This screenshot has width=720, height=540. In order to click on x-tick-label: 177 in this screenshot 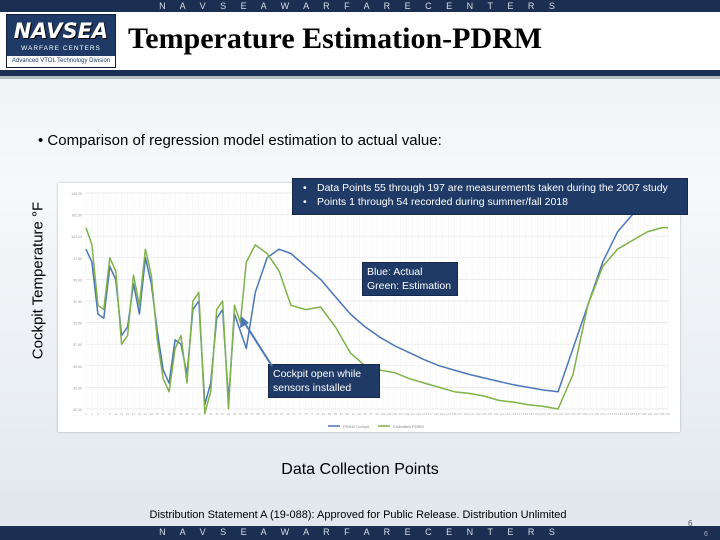, I will do `click(608, 414)`.